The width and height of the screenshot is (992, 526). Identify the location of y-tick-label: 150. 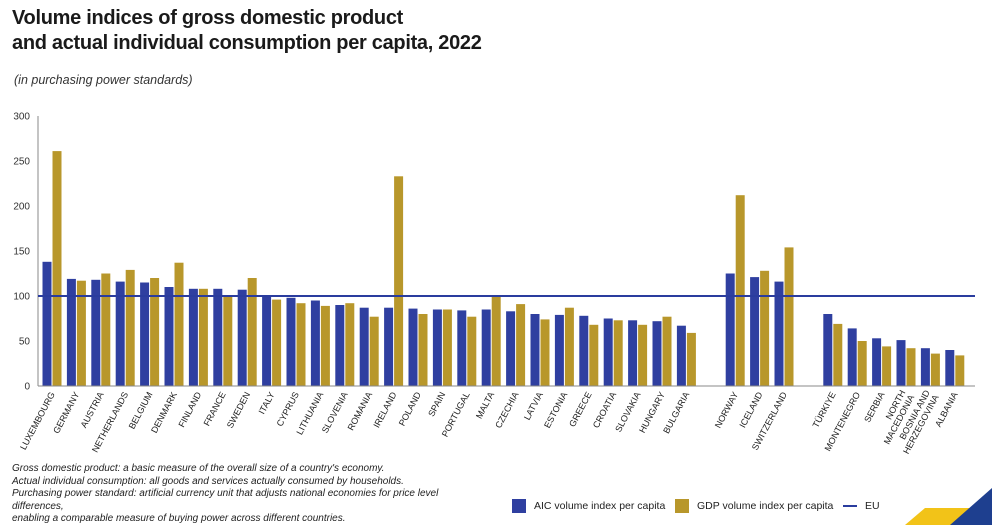
(21, 252).